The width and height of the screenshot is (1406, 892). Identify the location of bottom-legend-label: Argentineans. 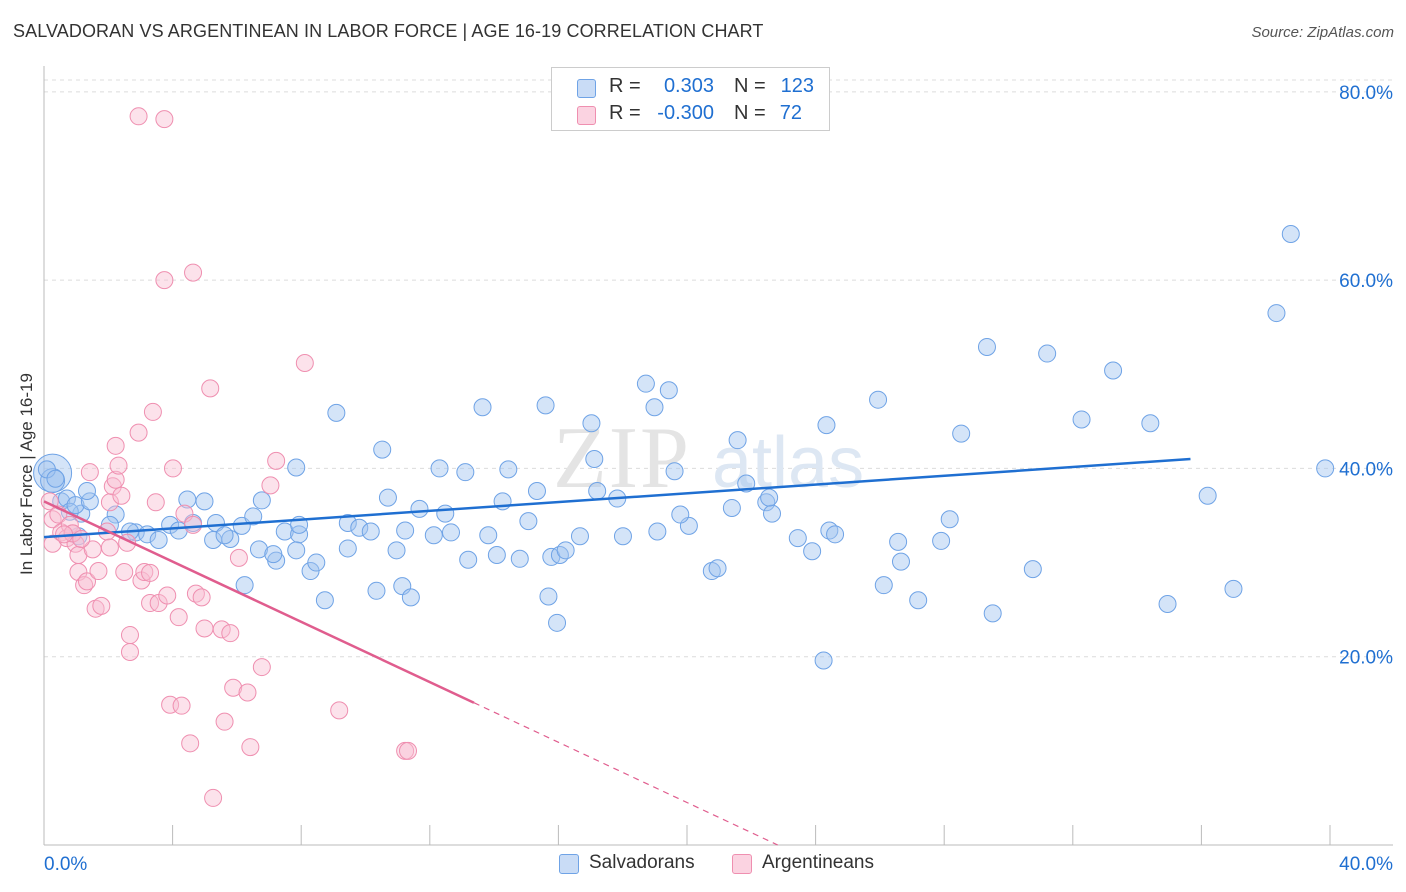
(818, 862).